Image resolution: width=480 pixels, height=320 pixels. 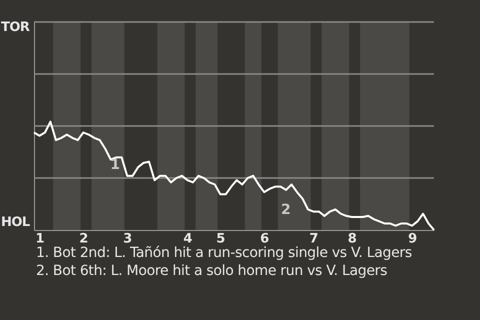 I want to click on x-tick-label: 6, so click(x=265, y=239).